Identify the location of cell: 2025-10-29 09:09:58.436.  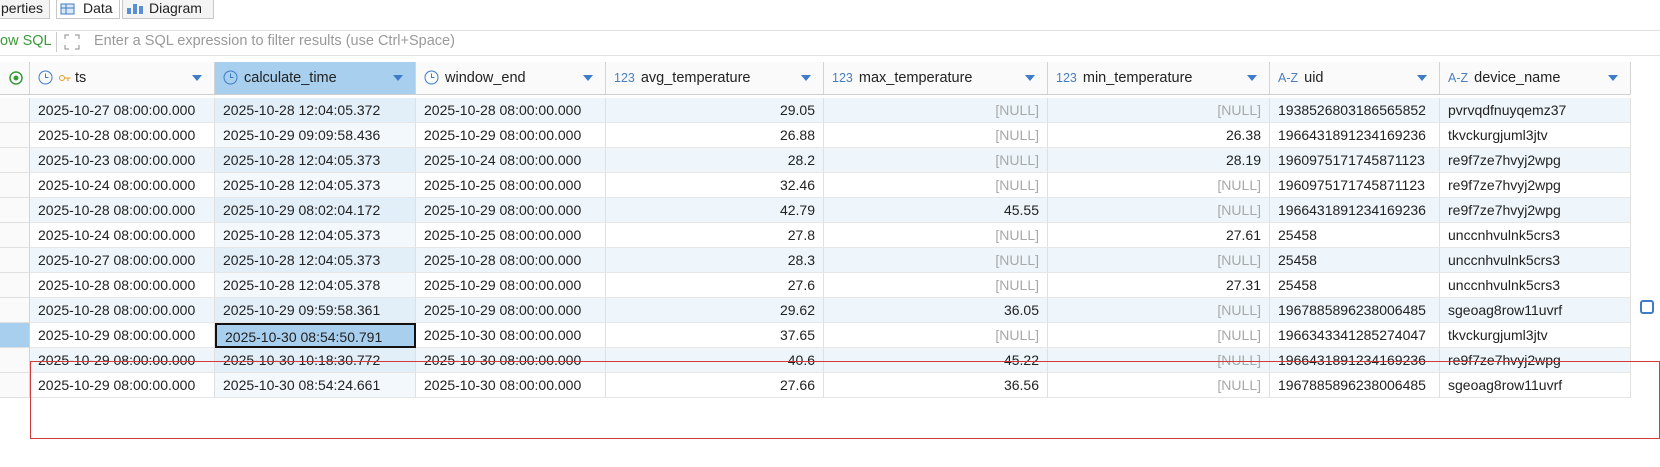
(315, 135).